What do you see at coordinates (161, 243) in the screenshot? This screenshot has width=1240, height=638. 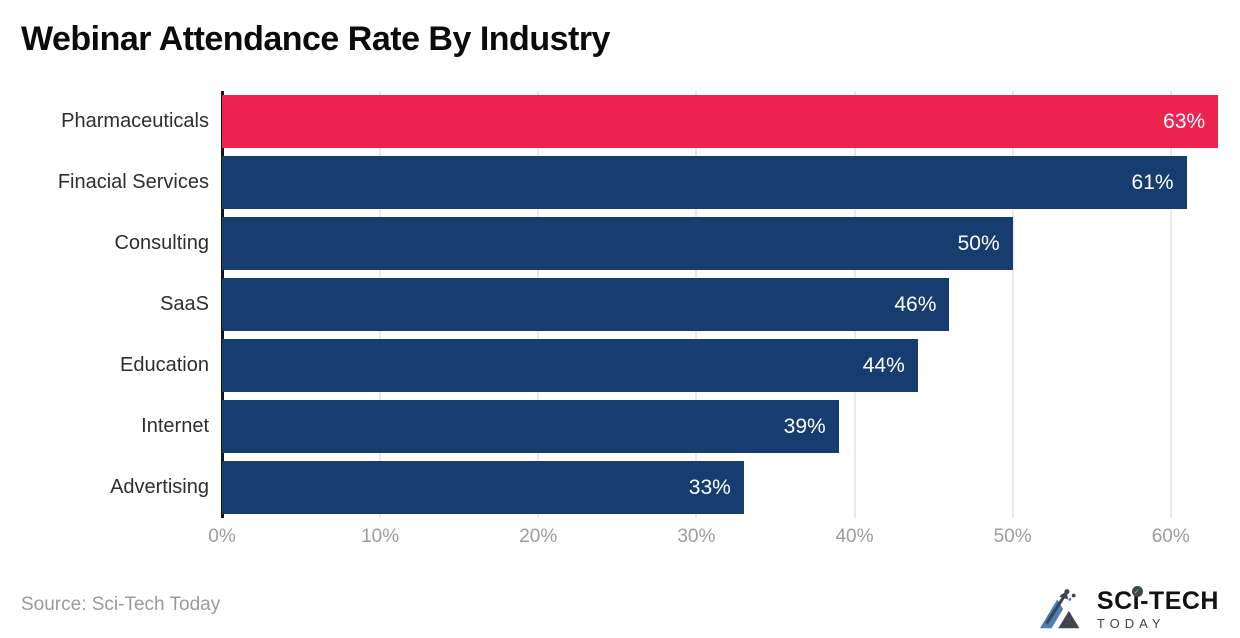 I see `category-label: Consulting` at bounding box center [161, 243].